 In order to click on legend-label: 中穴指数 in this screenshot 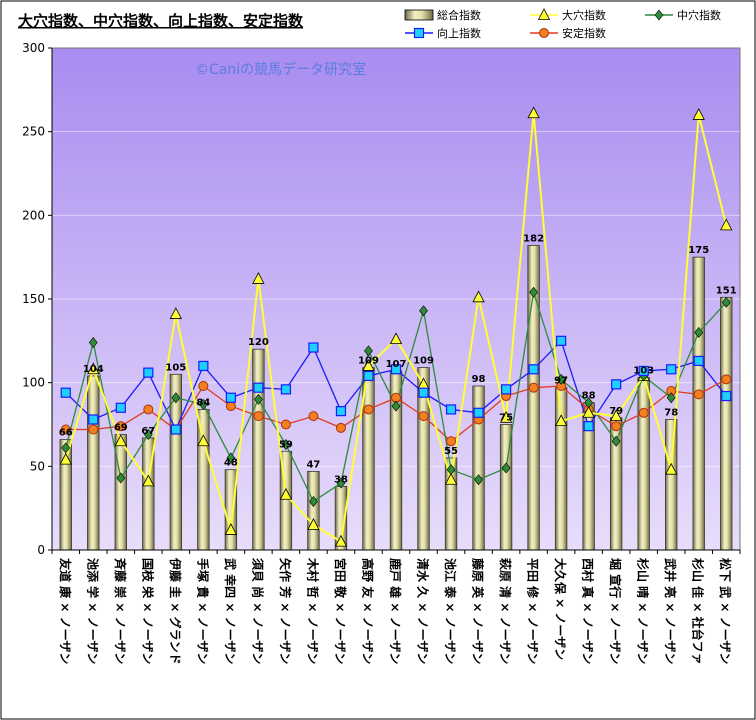, I will do `click(699, 15)`.